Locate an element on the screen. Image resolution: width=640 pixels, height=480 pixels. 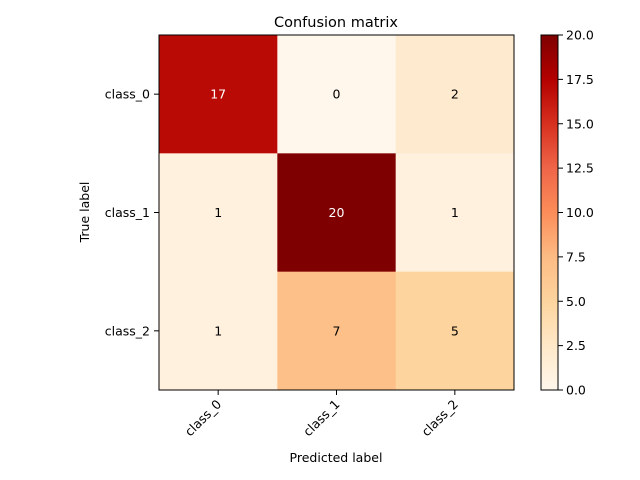
cell-value-label: 2 is located at coordinates (455, 94).